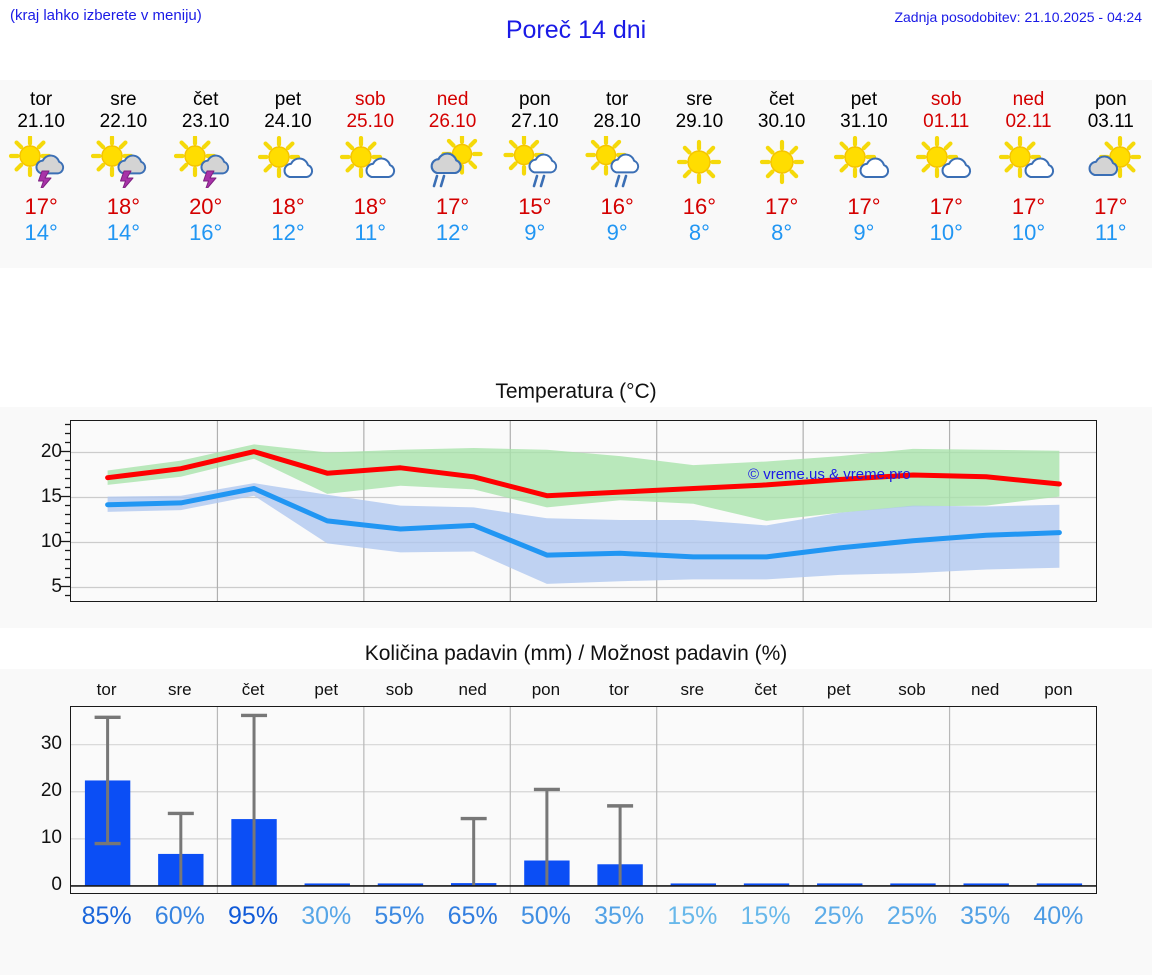  What do you see at coordinates (51, 837) in the screenshot?
I see `precipitation-y-tick: 10` at bounding box center [51, 837].